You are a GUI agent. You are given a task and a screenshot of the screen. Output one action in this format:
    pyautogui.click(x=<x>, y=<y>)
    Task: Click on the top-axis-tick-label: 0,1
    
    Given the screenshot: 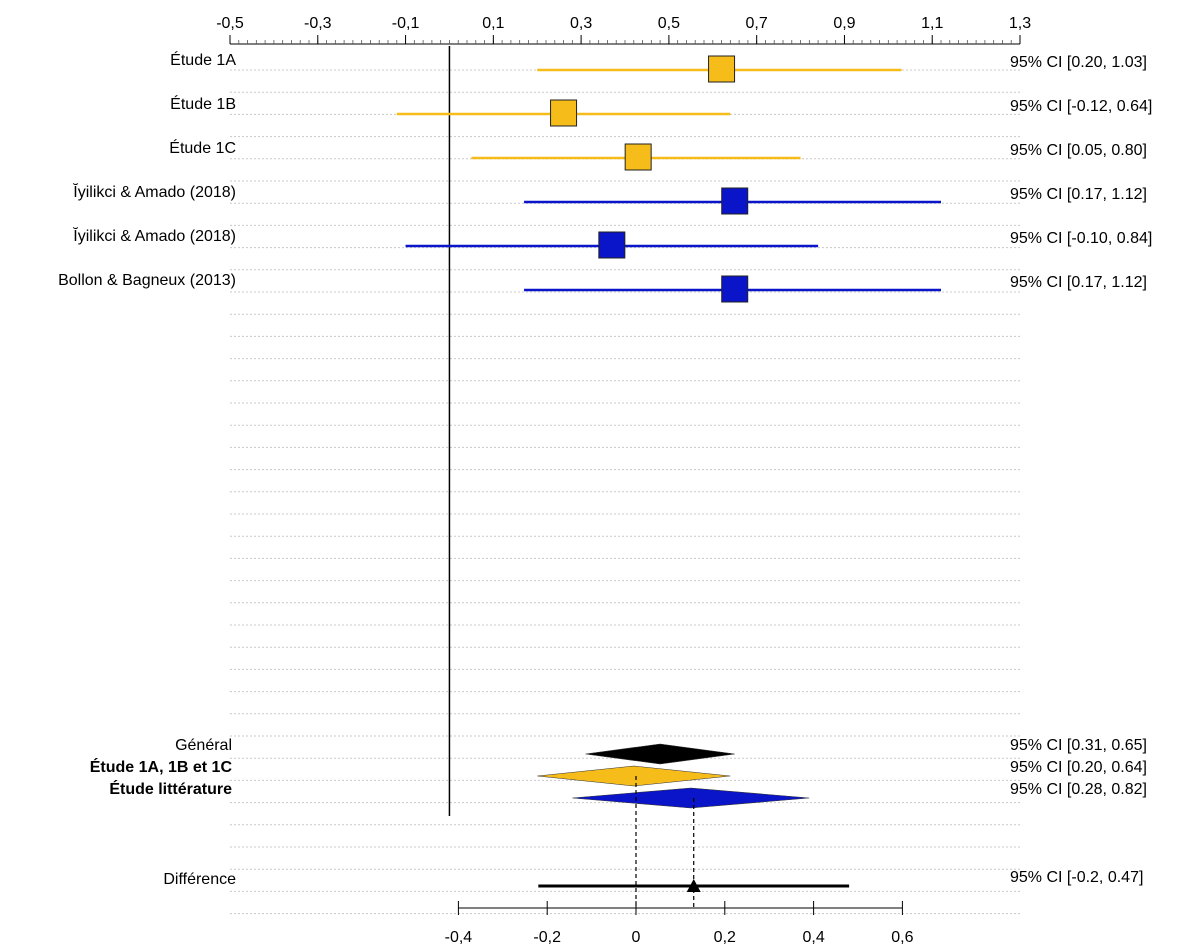 What is the action you would take?
    pyautogui.click(x=493, y=23)
    